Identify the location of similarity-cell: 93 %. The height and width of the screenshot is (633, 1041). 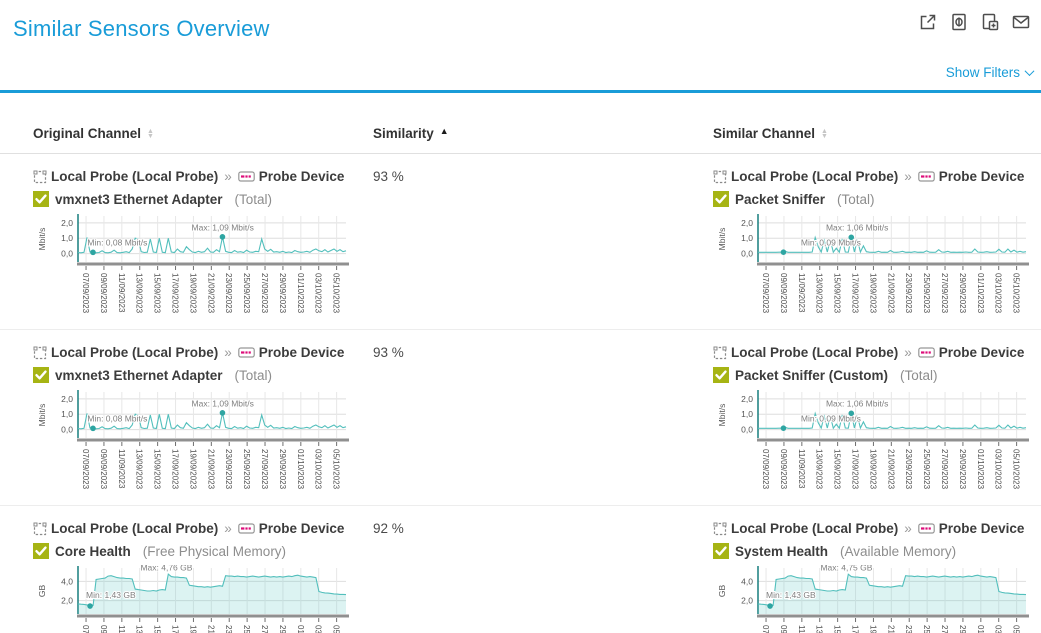
(543, 423).